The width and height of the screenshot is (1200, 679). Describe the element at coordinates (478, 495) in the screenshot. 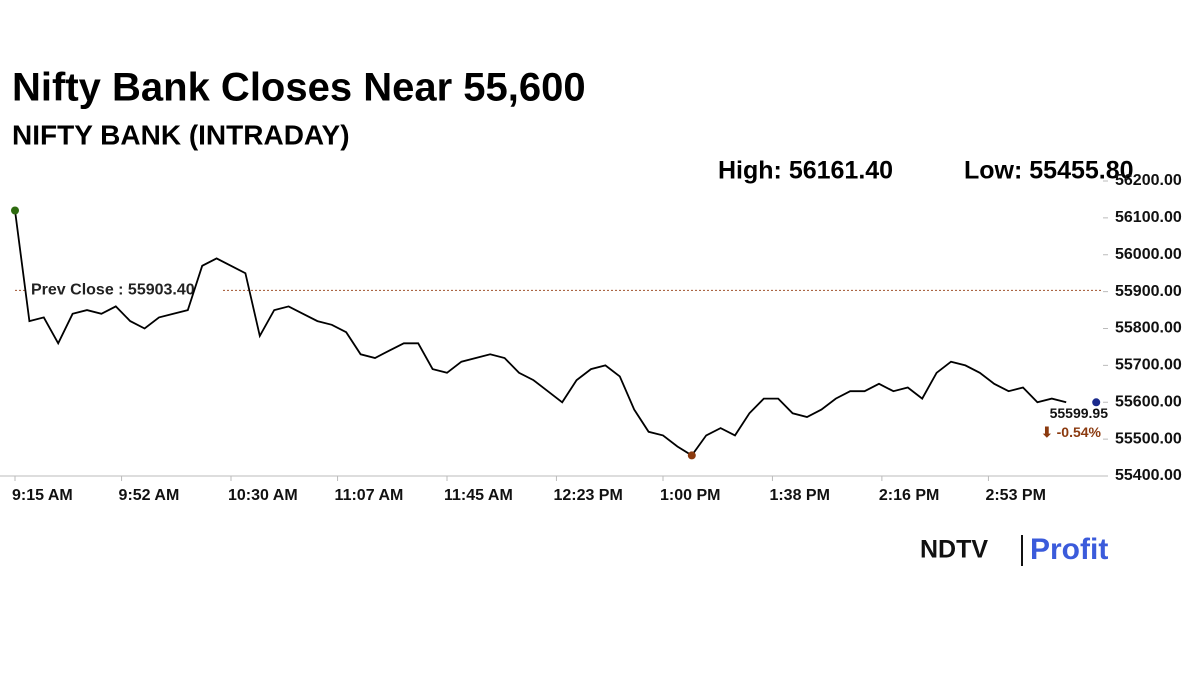

I see `x-tick-label: 11:45 AM` at that location.